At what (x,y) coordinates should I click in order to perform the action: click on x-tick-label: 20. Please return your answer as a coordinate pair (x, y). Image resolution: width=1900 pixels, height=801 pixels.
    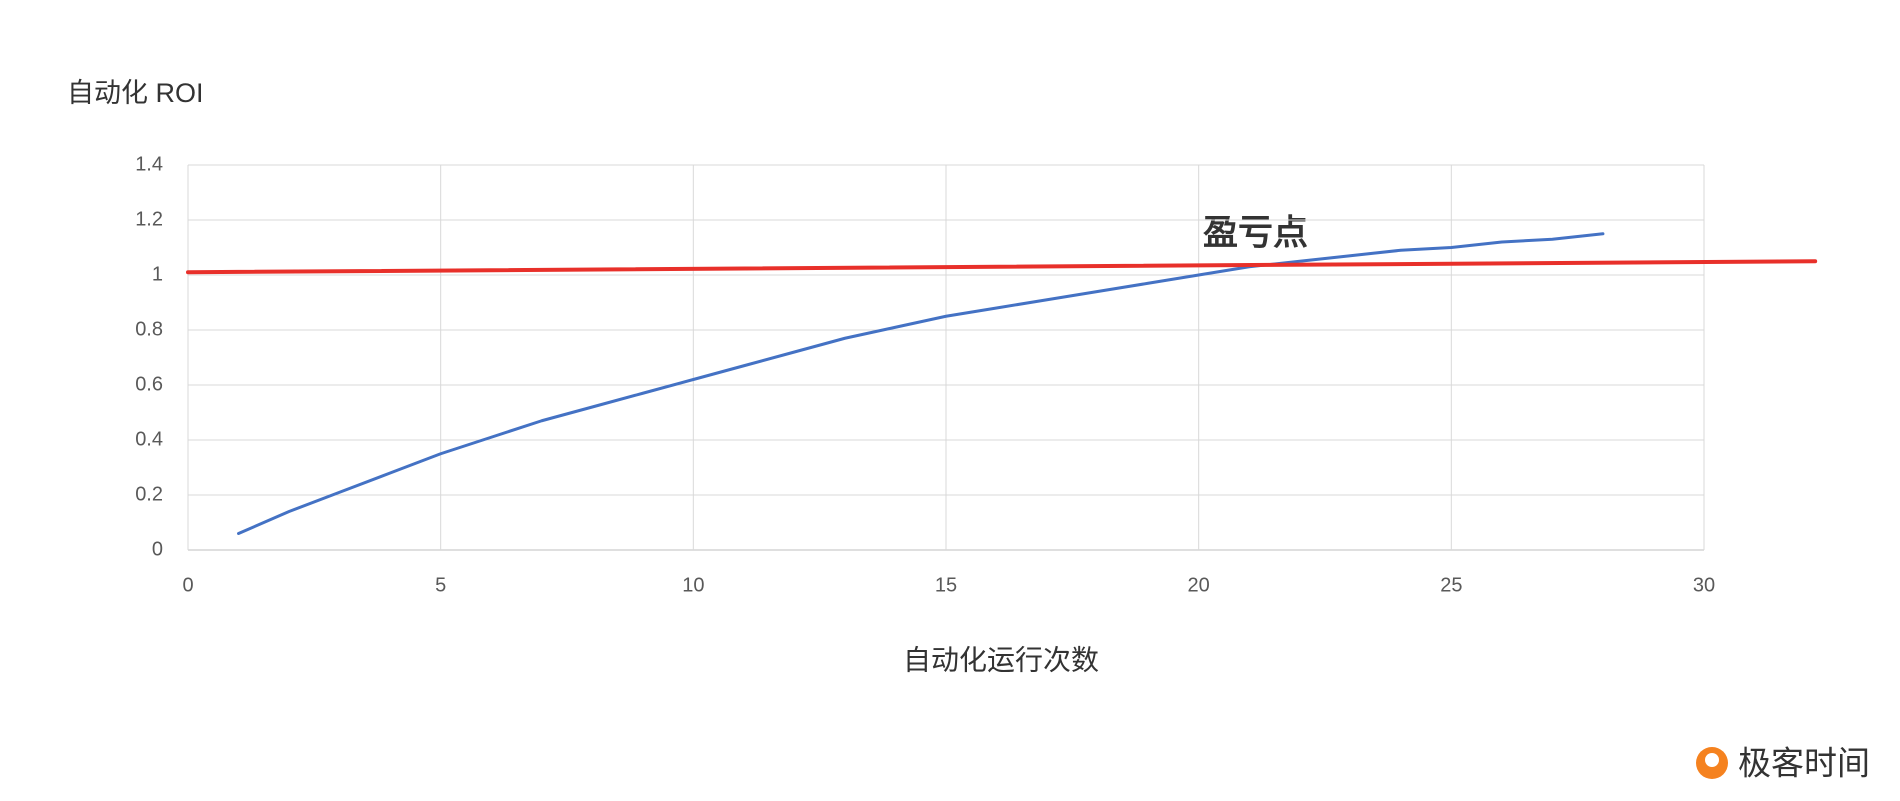
    Looking at the image, I should click on (1199, 585).